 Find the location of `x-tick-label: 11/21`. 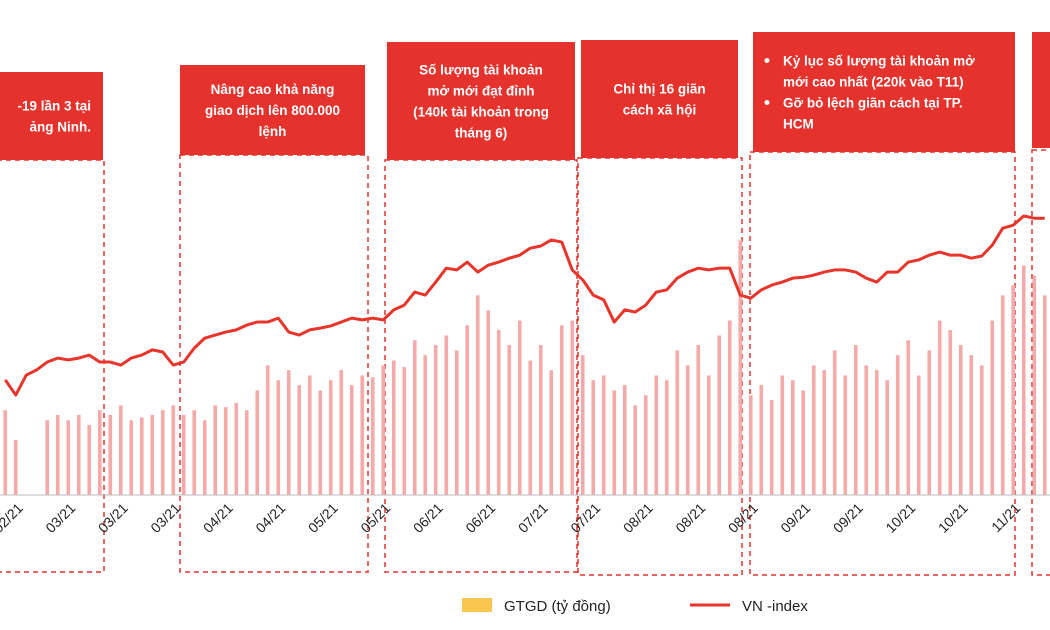

x-tick-label: 11/21 is located at coordinates (1006, 518).